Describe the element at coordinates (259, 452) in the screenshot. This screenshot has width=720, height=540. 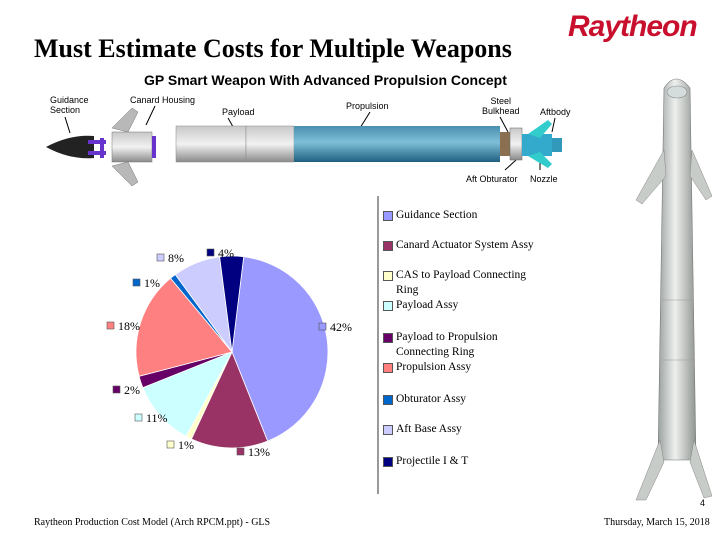
I see `pie-percent-label: 13%` at that location.